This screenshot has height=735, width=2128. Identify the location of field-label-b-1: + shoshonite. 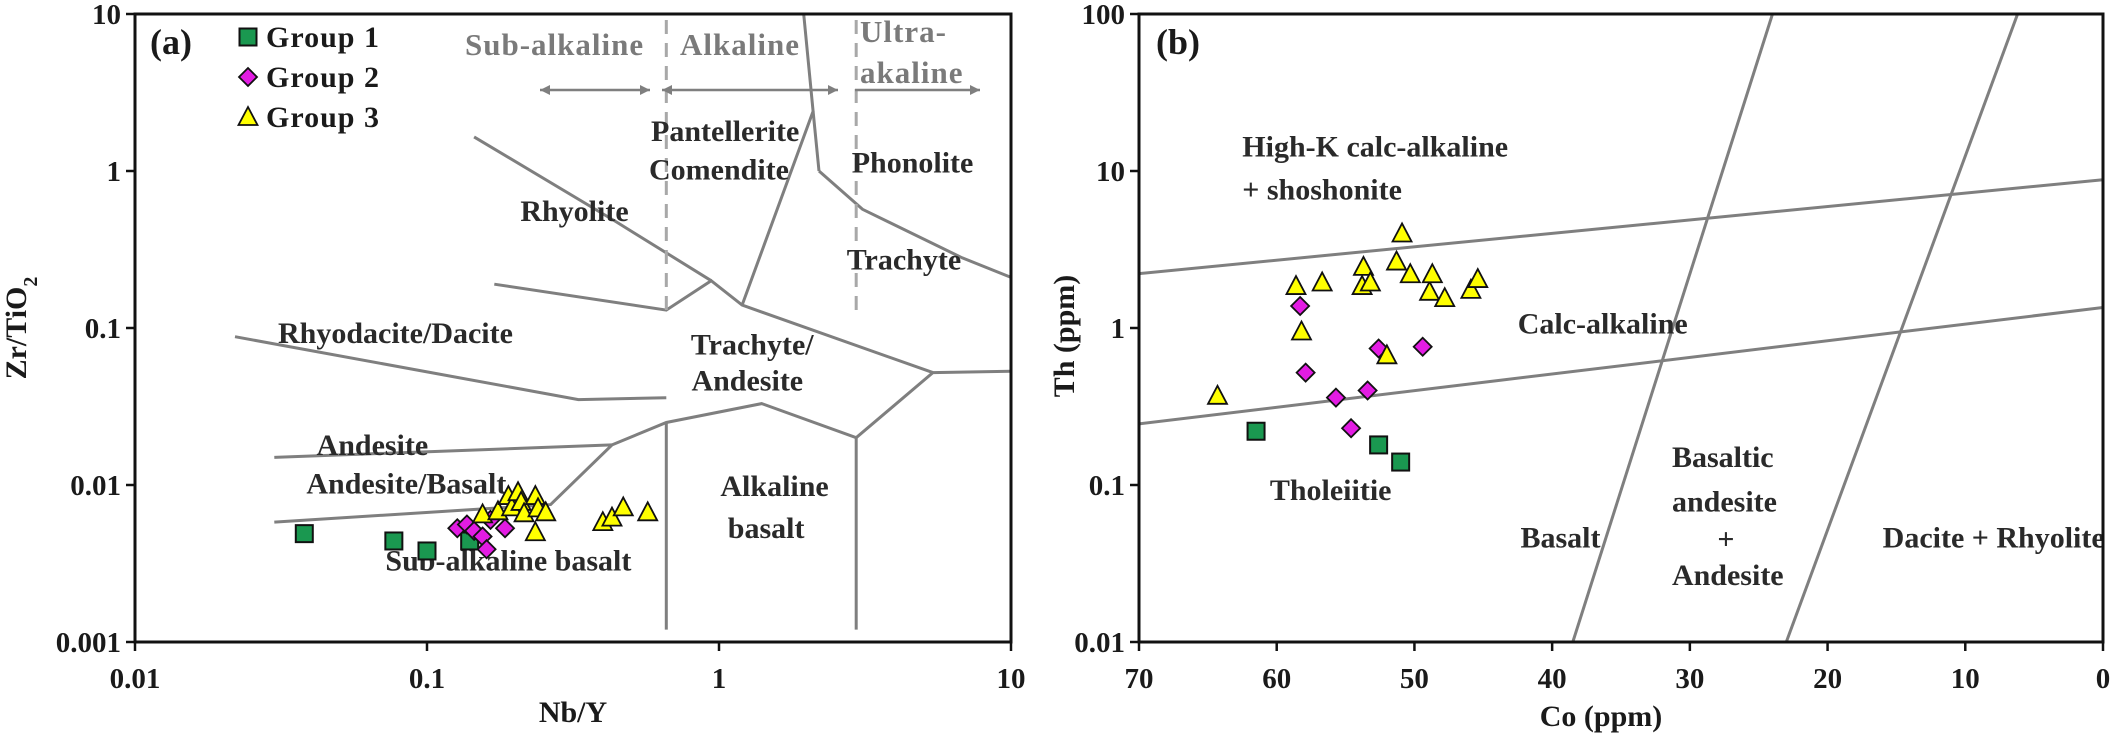
(1322, 189).